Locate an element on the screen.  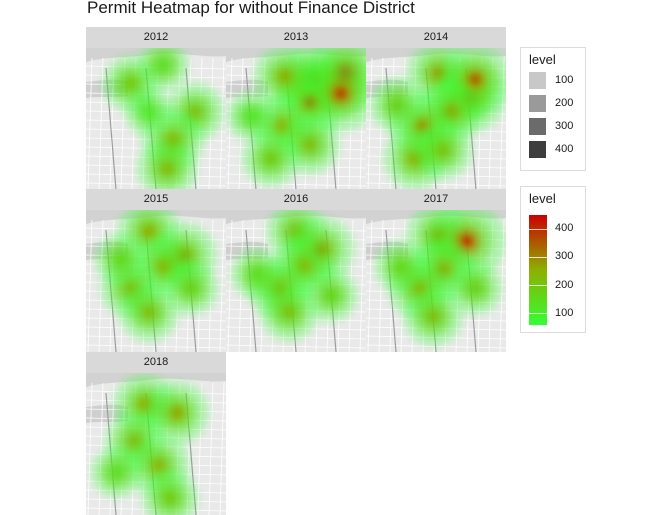
alpha-legend-title: level is located at coordinates (542, 59).